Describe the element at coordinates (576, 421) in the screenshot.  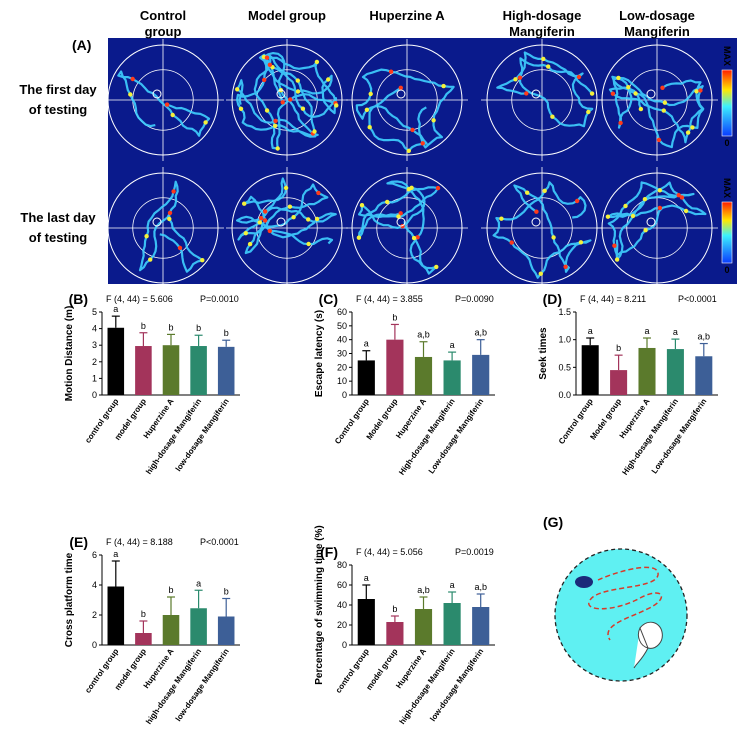
I see `x-tick-label: Control group` at that location.